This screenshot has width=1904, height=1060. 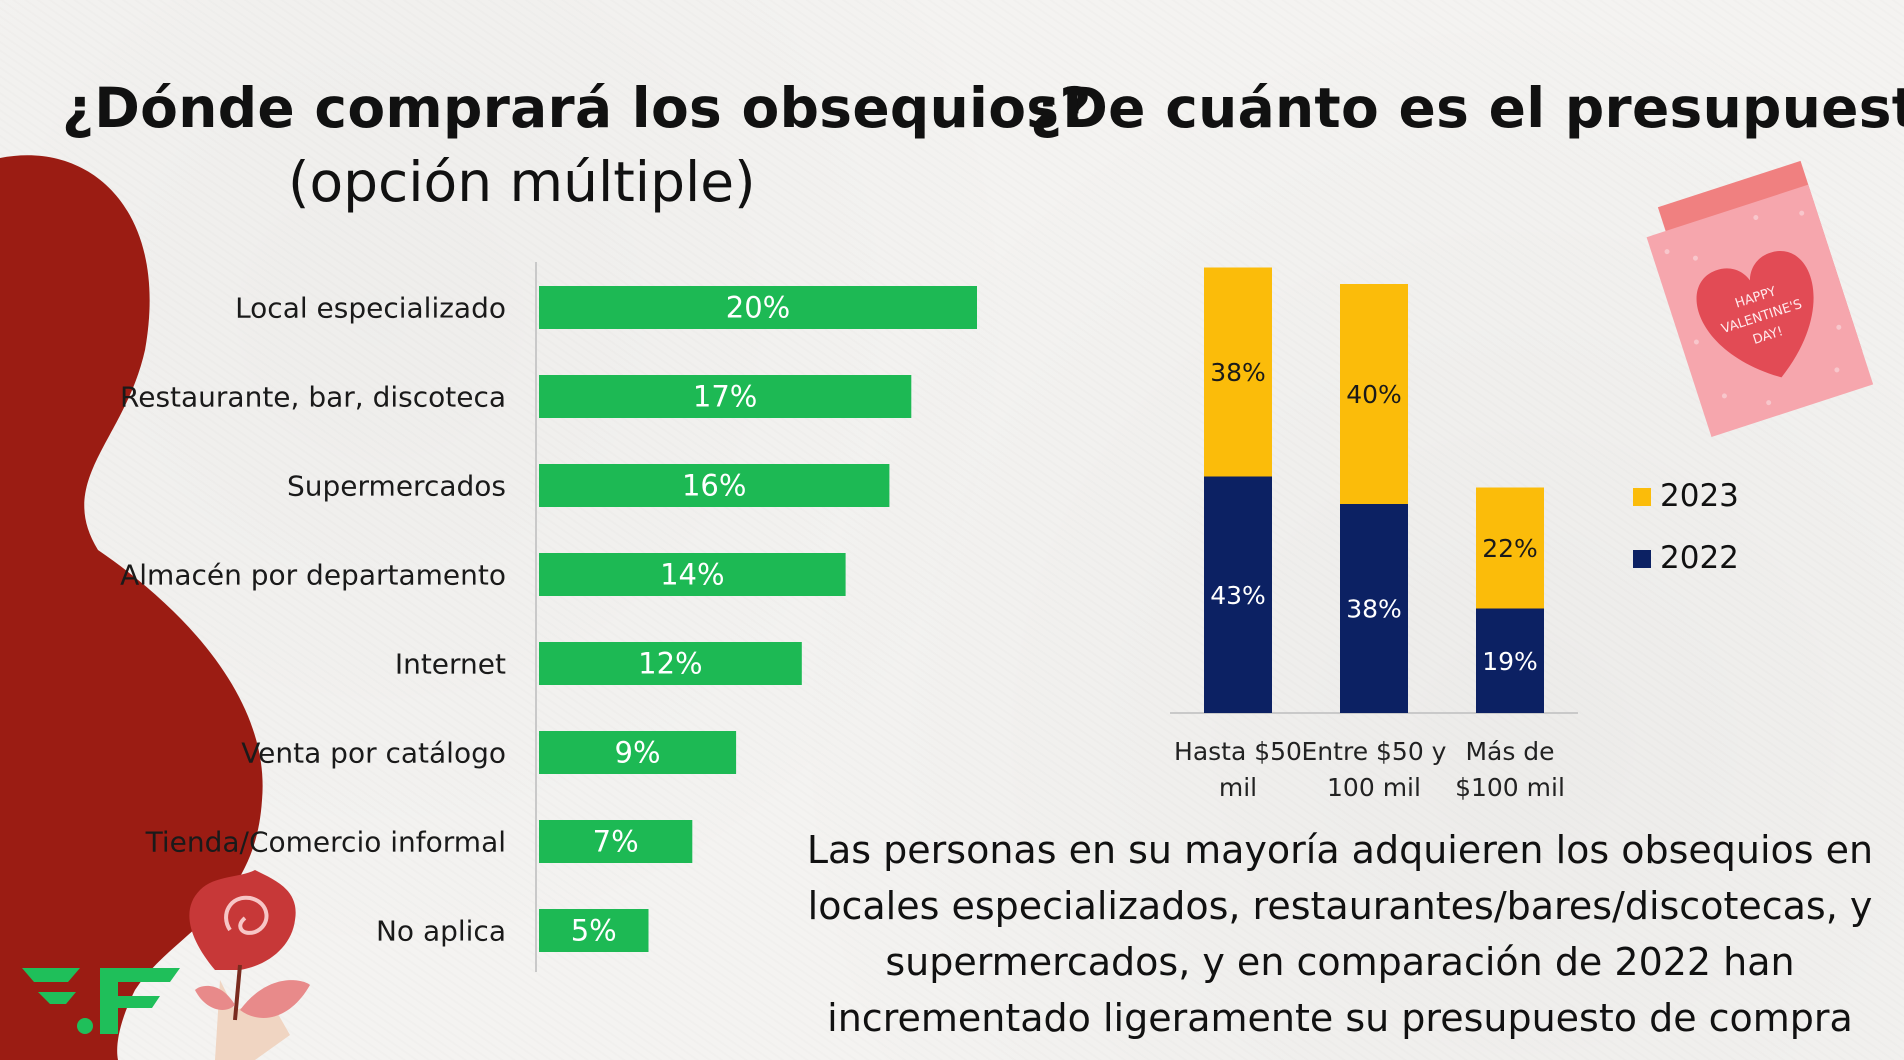 I want to click on category-label: Local especializado, so click(x=370, y=308).